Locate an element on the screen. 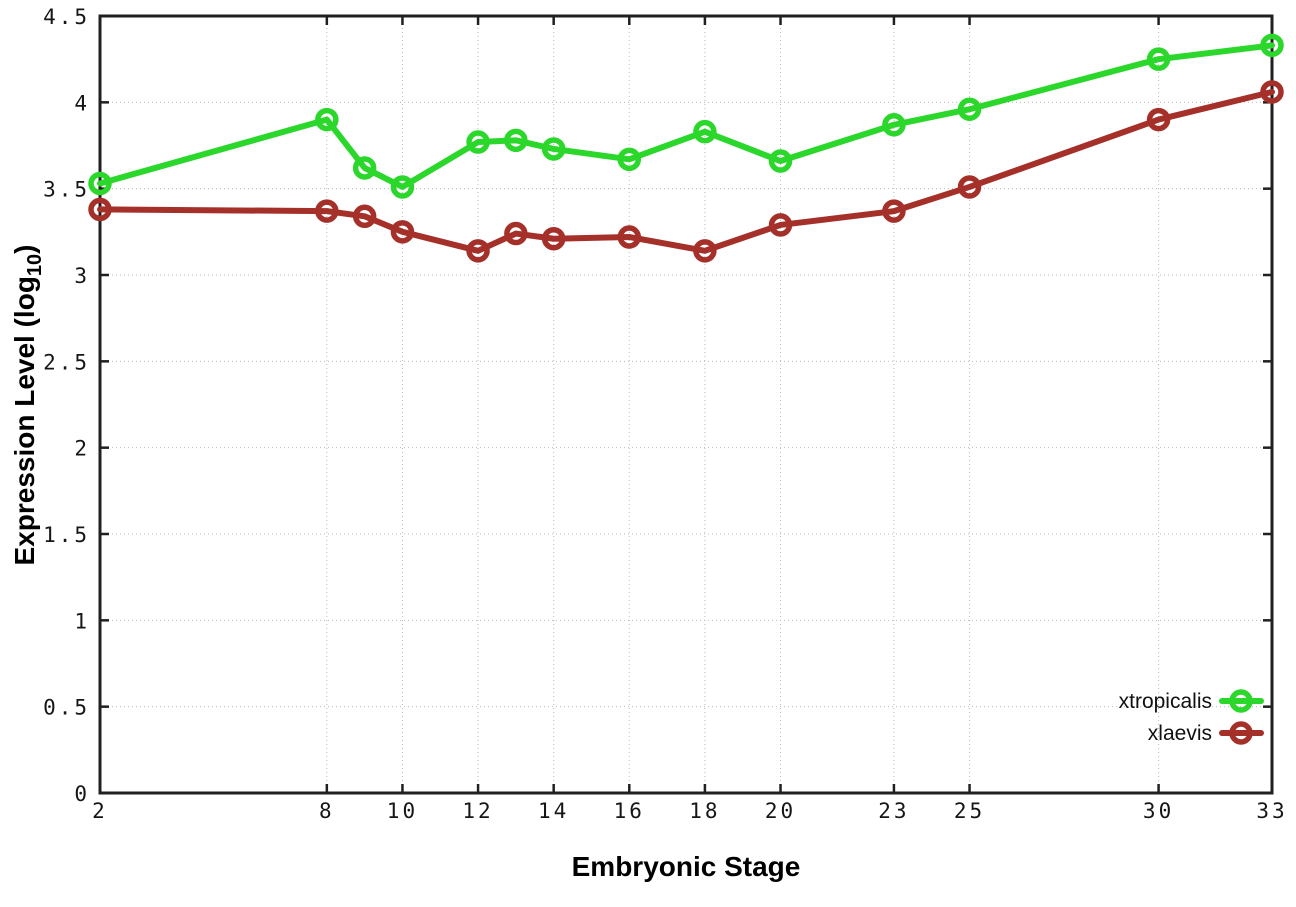  legend-sample-marker-xlaevis is located at coordinates (1241, 733).